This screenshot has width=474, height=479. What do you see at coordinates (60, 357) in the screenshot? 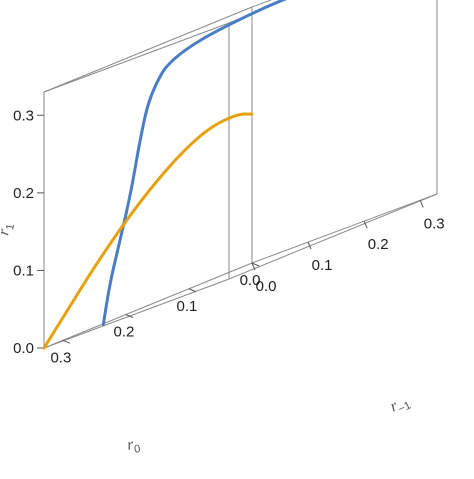
I see `x-tick-label-3: 0.3` at bounding box center [60, 357].